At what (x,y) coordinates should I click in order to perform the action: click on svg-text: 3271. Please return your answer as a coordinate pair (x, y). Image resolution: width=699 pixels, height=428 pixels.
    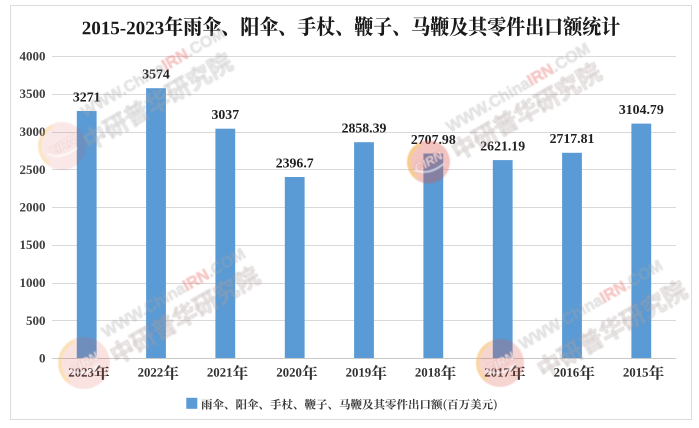
    Looking at the image, I should click on (87, 96).